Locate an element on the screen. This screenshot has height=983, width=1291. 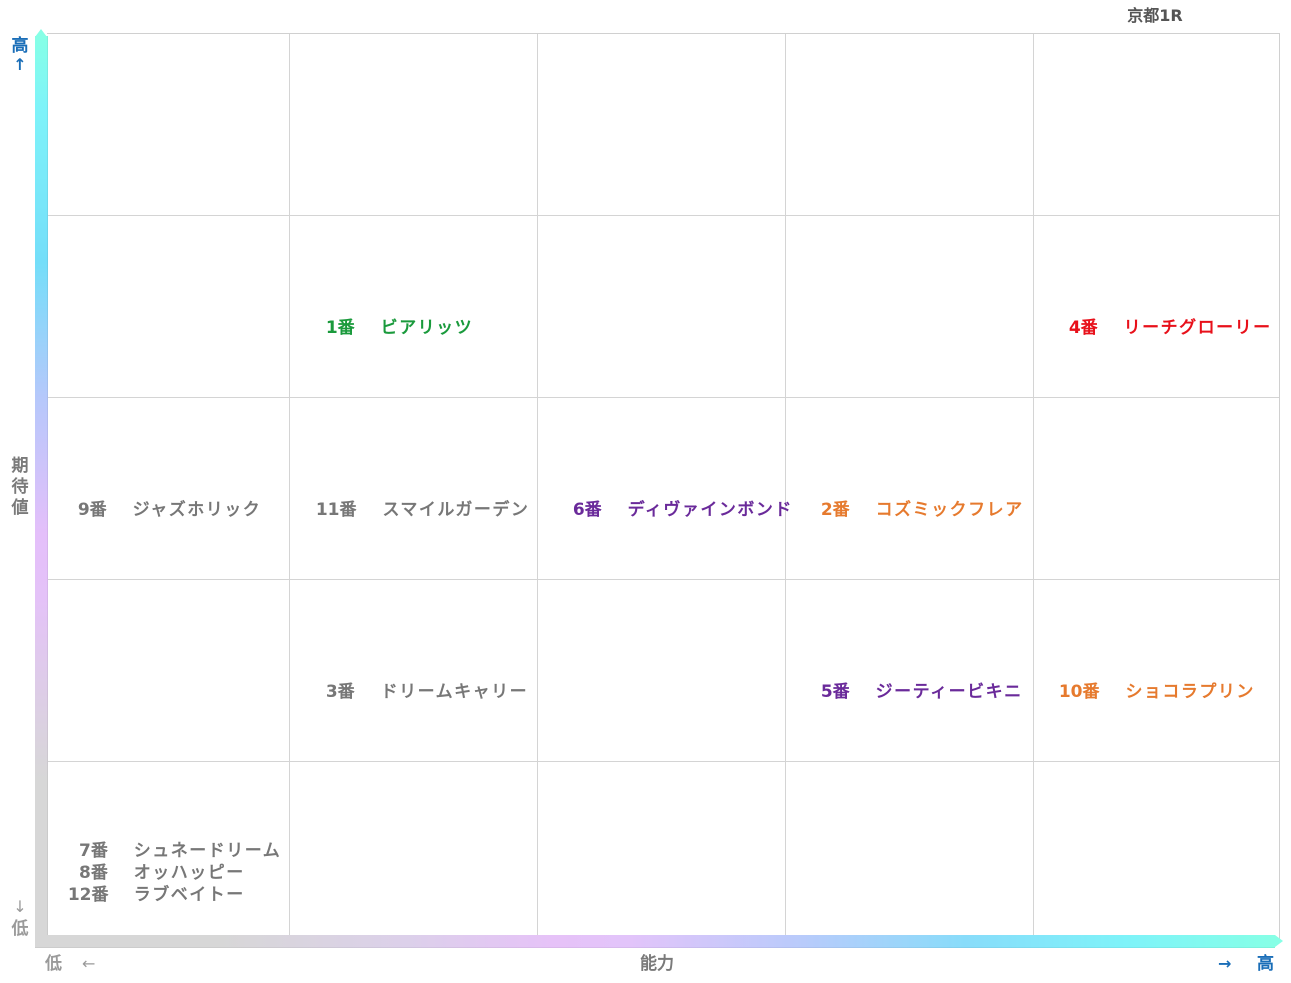
y-axis-title-char: 期 is located at coordinates (20, 466).